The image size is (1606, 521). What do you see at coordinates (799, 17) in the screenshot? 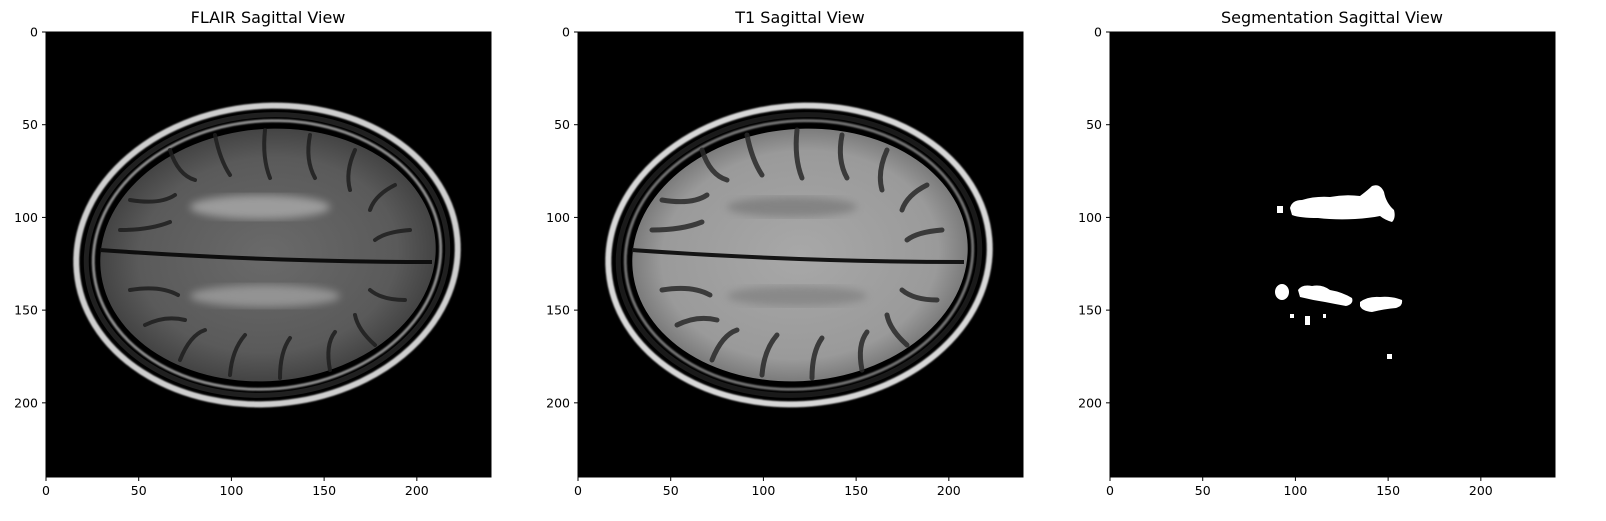
I see `panel-title: T1 Sagittal View` at bounding box center [799, 17].